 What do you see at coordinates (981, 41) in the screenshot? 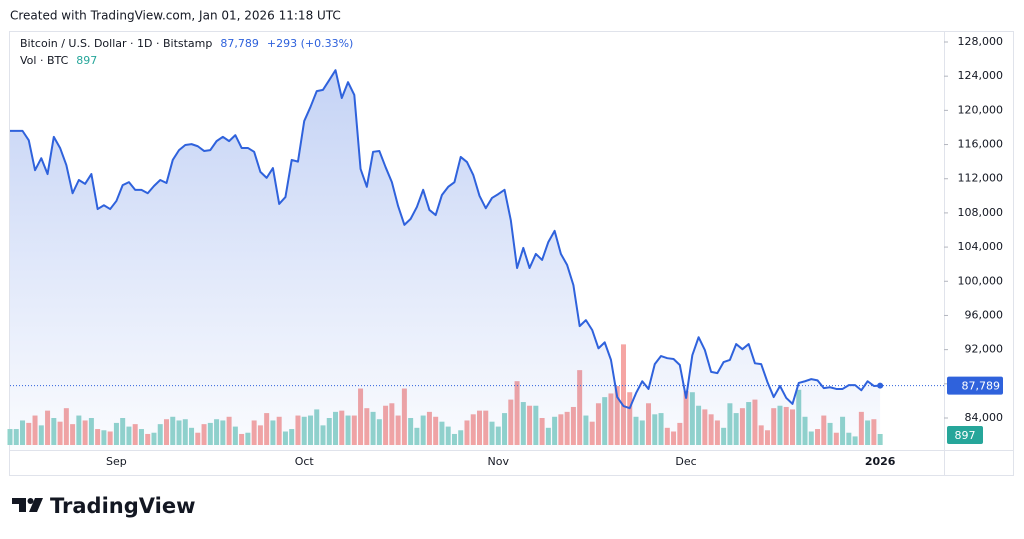
I see `y-tick-label: 128,000` at bounding box center [981, 41].